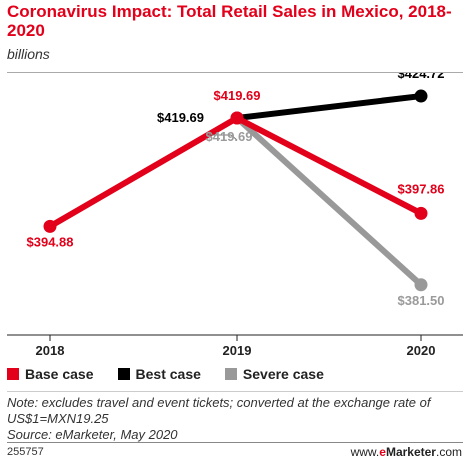  Describe the element at coordinates (235, 72) in the screenshot. I see `title-divider` at that location.